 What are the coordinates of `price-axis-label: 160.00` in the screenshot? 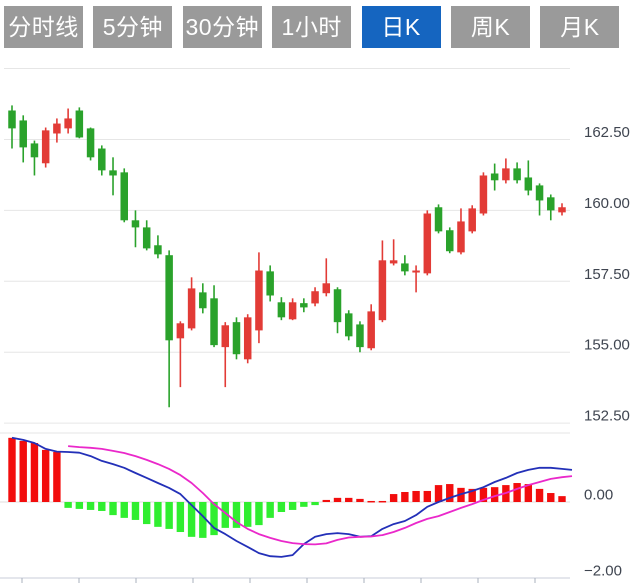 It's located at (607, 203).